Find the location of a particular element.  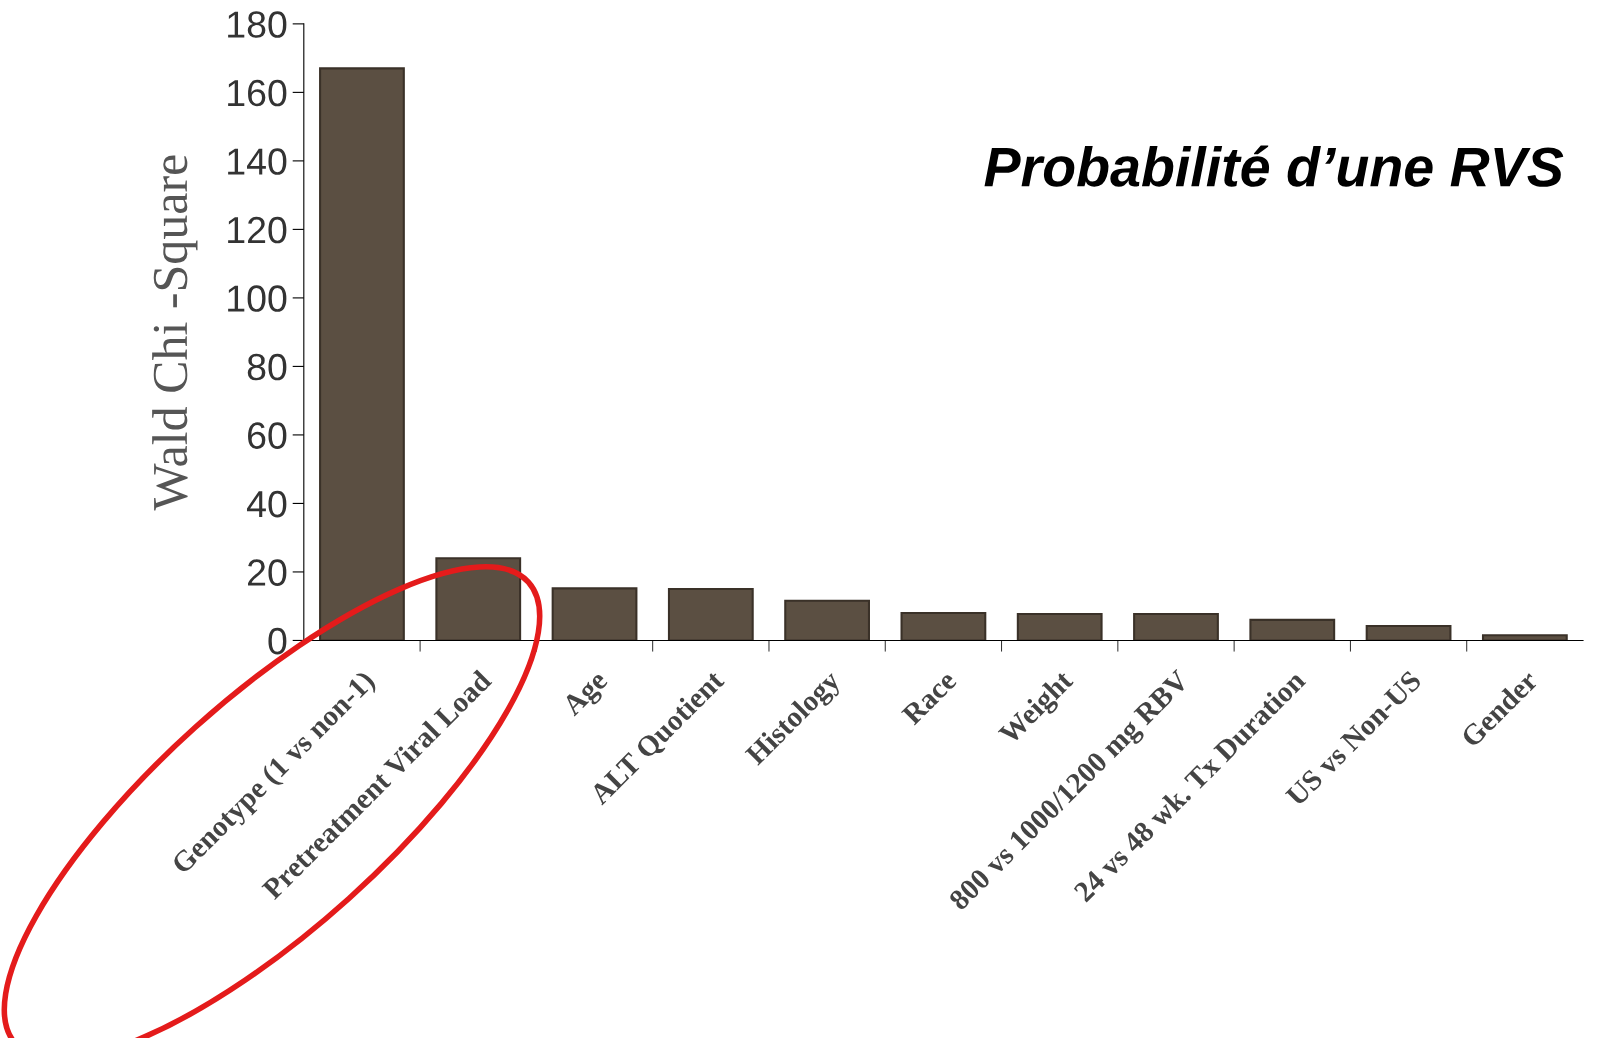

y-axis-title: Wald Chi -Square is located at coordinates (175, 333).